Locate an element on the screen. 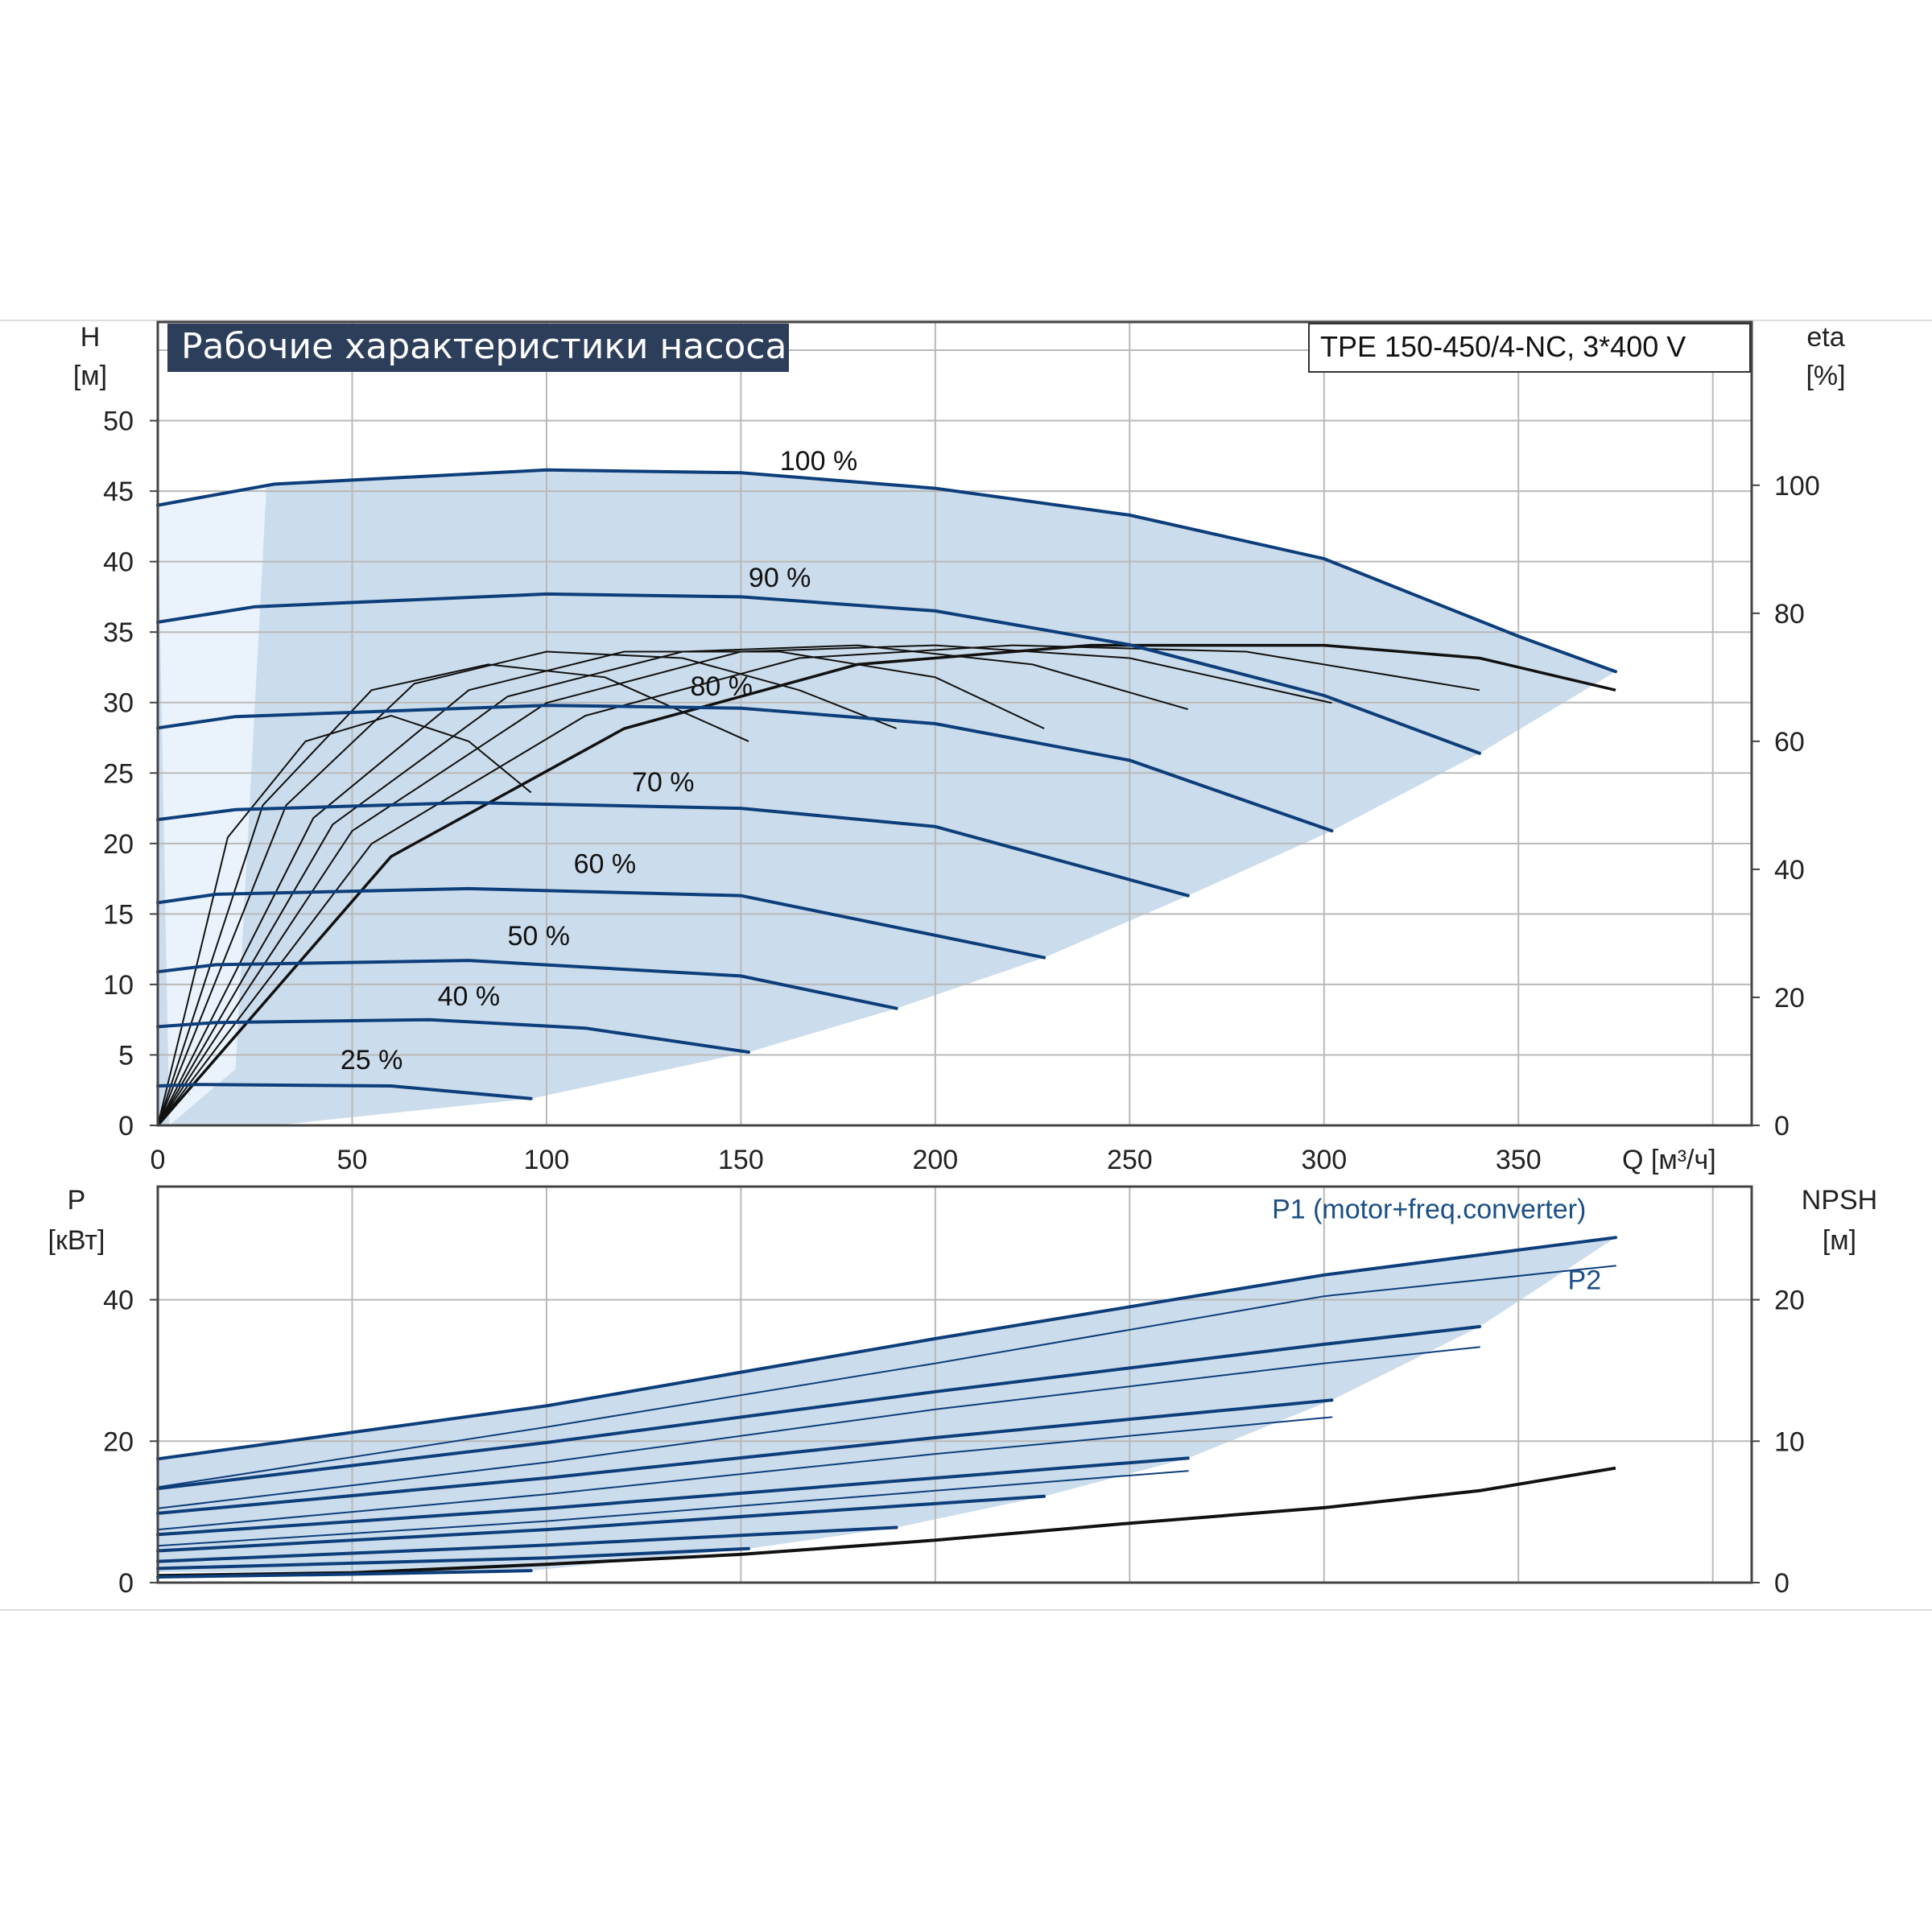 The image size is (1932, 1932). power-curves is located at coordinates (886, 1407).